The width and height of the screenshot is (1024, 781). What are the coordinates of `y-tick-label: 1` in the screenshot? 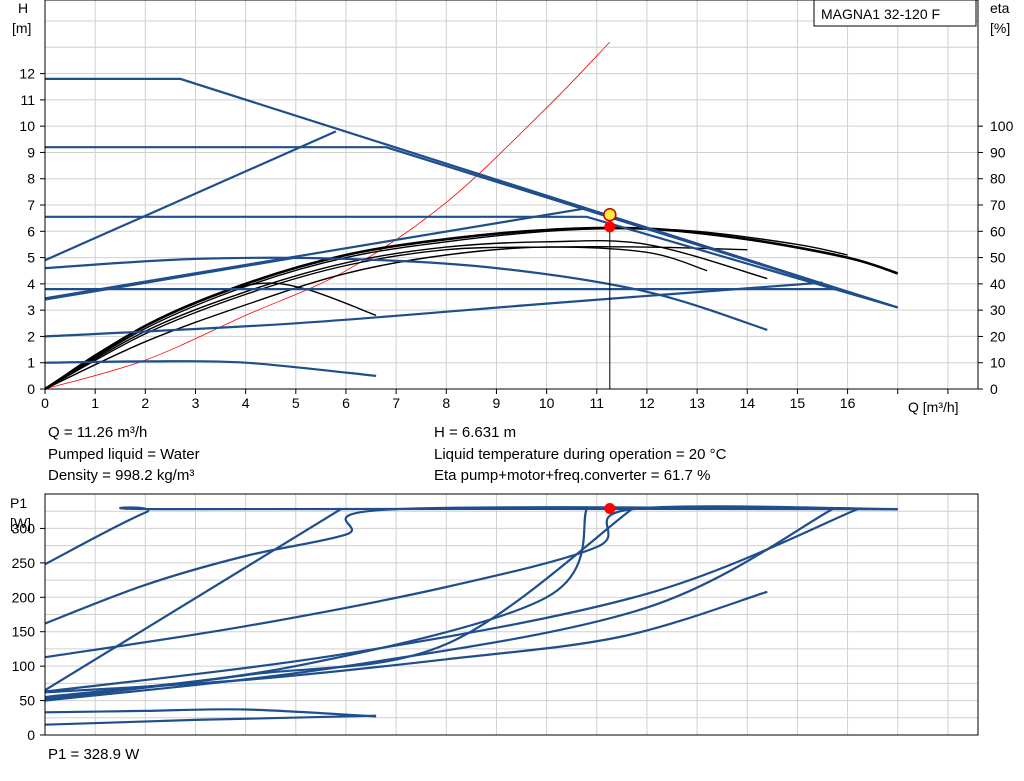 It's located at (31, 363).